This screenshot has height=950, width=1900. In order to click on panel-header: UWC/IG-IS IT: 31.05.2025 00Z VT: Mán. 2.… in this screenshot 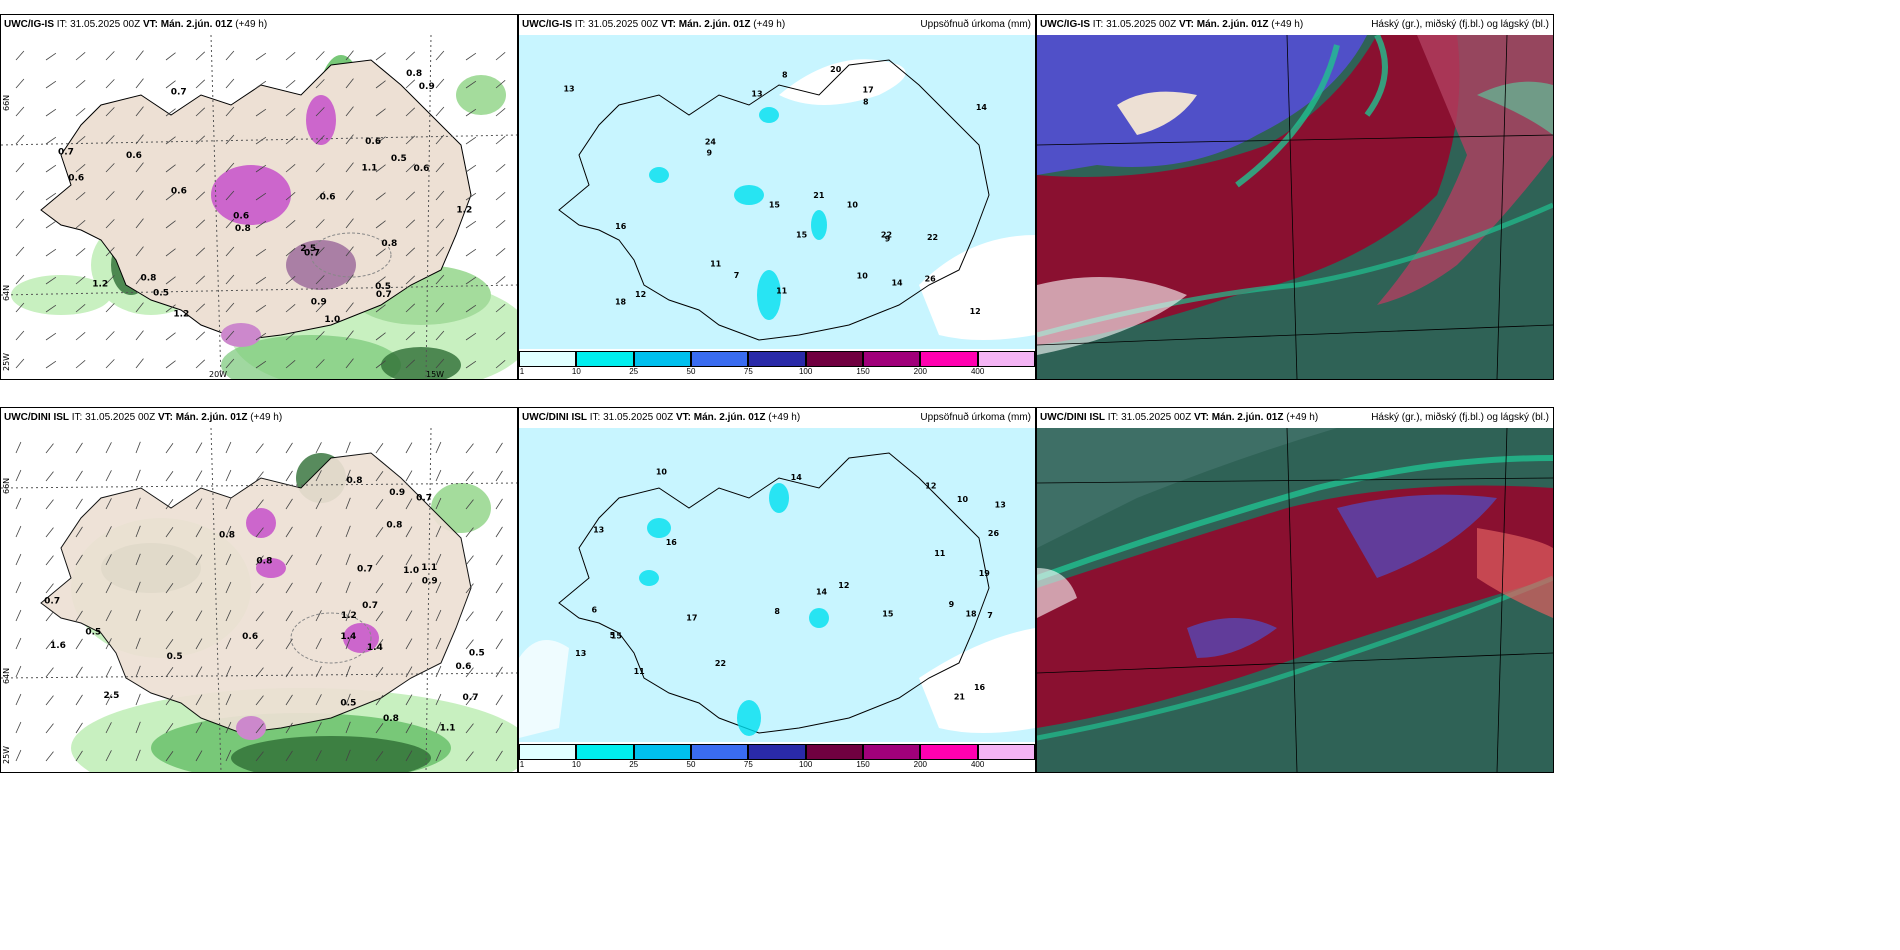, I will do `click(1295, 25)`.